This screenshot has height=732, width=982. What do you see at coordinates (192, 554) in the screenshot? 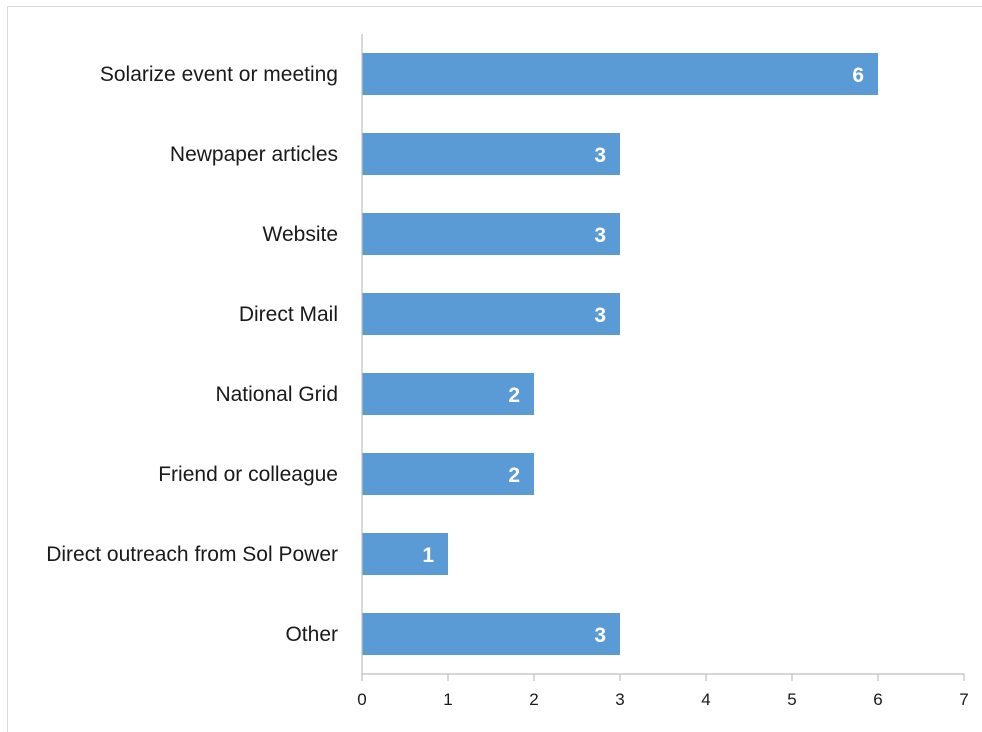
I see `category-label-7: Direct outreach from Sol Power` at bounding box center [192, 554].